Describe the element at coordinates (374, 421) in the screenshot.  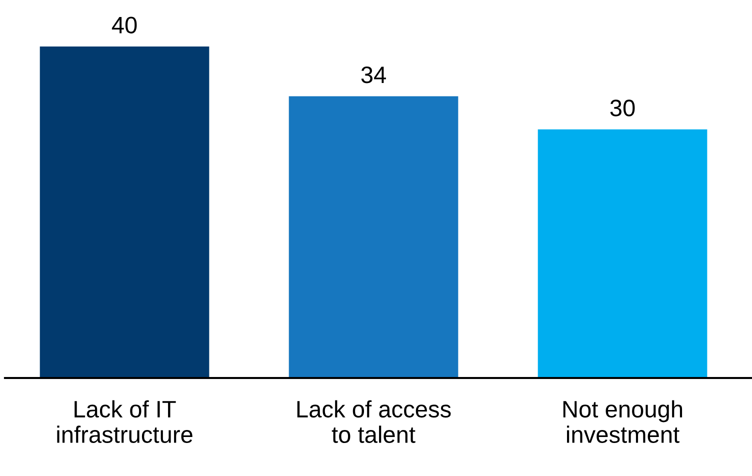
I see `x-tick-label: Lack of access to talent` at that location.